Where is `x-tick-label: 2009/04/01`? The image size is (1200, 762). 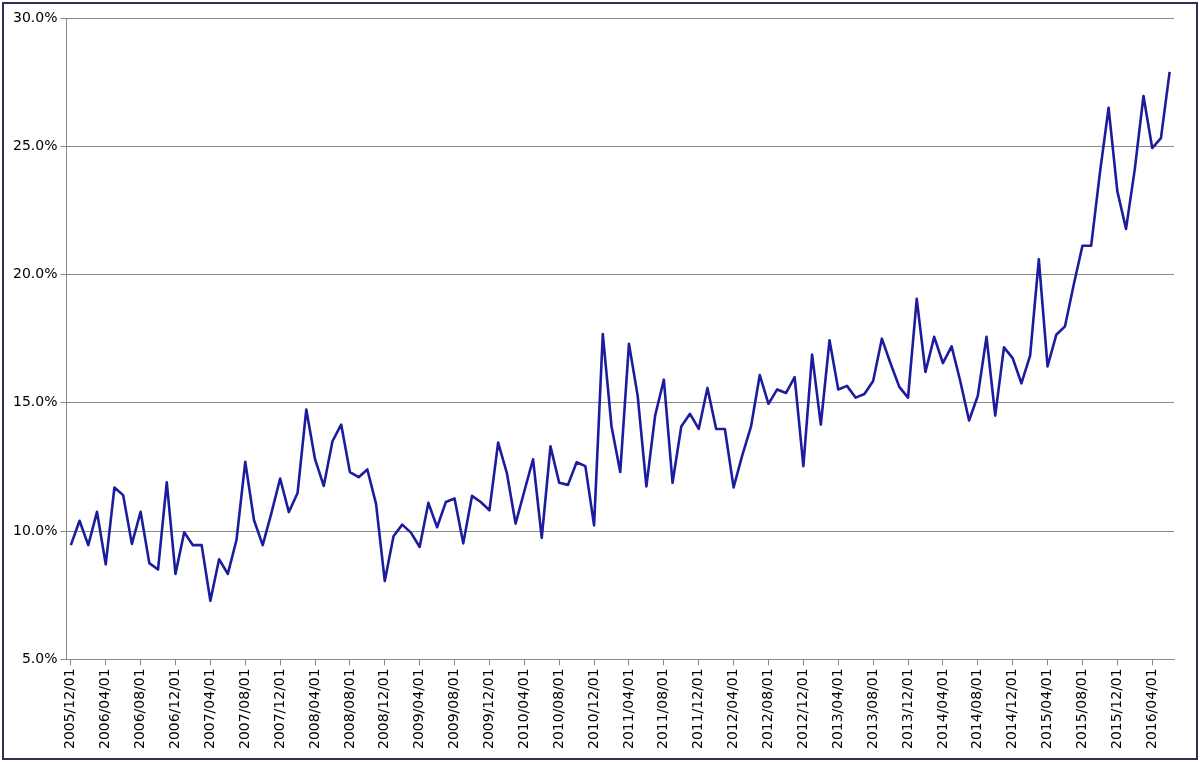
x-tick-label: 2009/04/01 is located at coordinates (418, 709).